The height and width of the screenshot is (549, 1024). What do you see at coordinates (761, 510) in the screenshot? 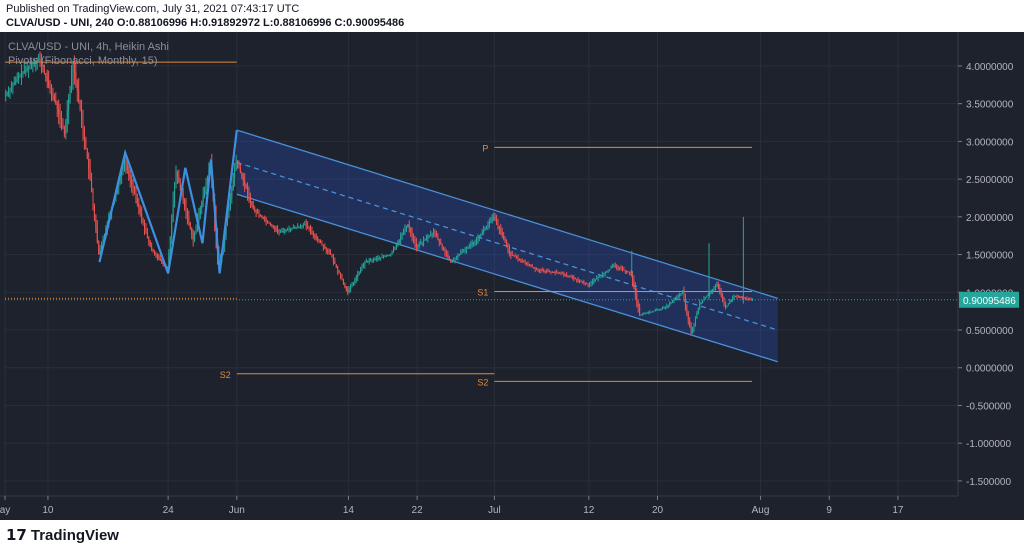
I see `x-tick-label: Aug` at bounding box center [761, 510].